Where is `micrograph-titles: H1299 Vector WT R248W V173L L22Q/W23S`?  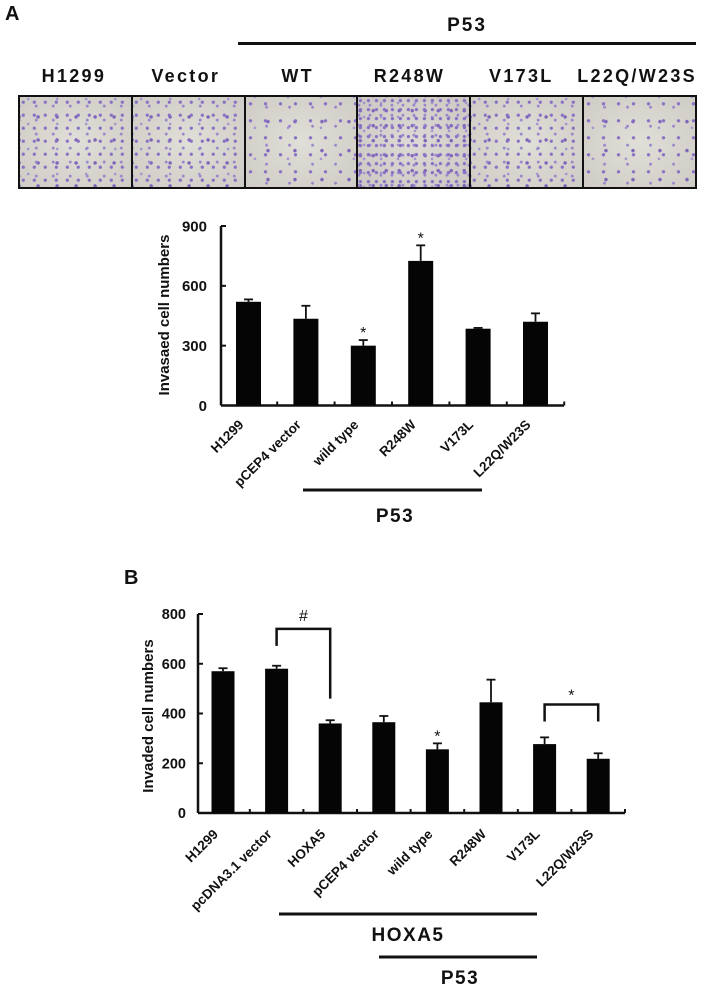
micrograph-titles: H1299 Vector WT R248W V173L L22Q/W23S is located at coordinates (357, 76).